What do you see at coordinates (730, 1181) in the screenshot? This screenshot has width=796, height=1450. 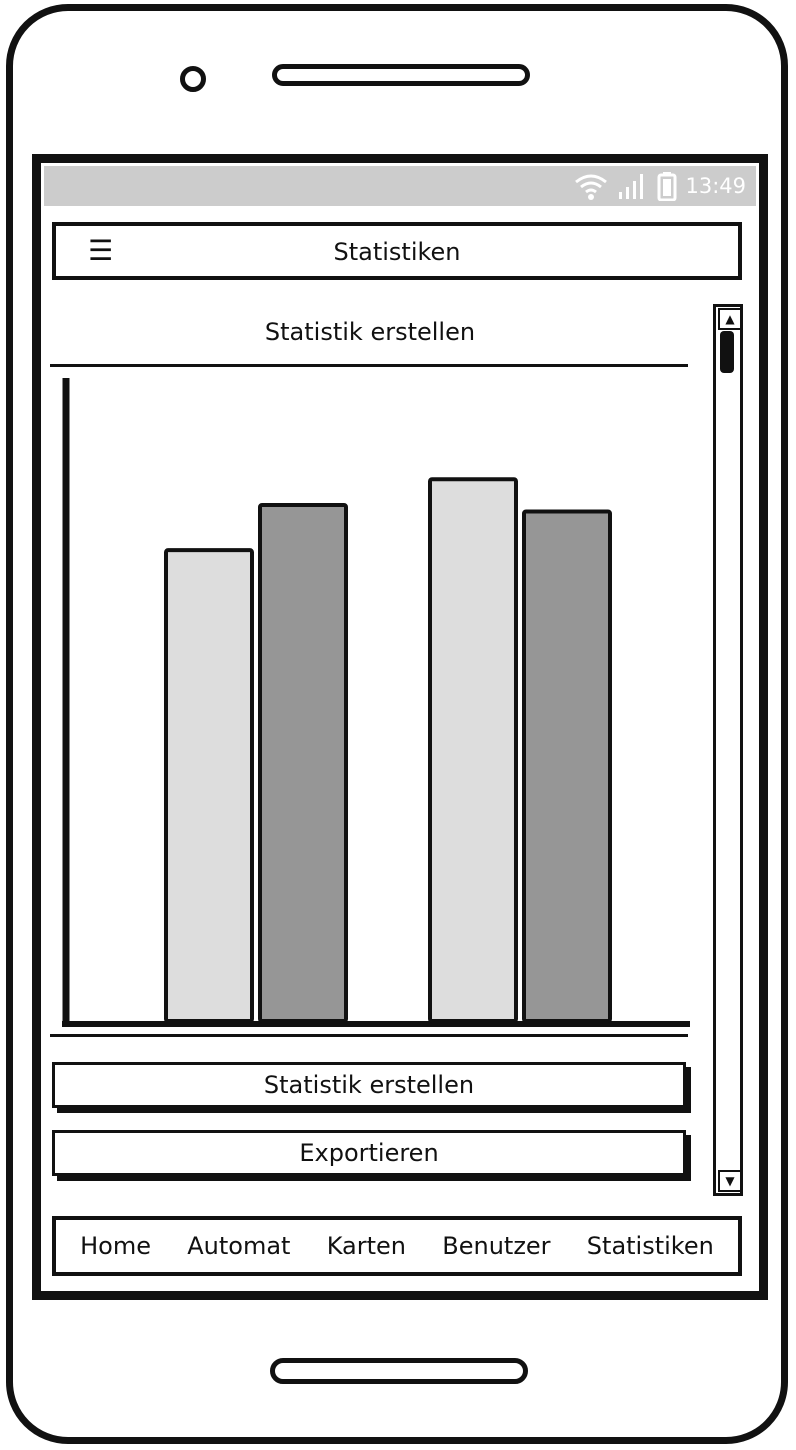 I see `scroll-down-icon: ▼` at bounding box center [730, 1181].